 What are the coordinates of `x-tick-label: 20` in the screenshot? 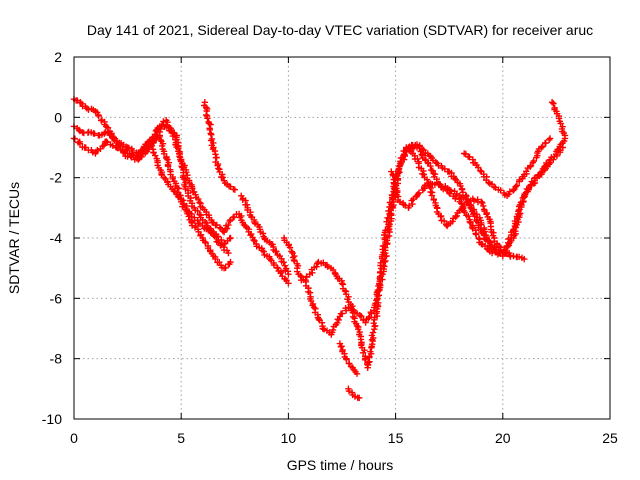 It's located at (503, 438).